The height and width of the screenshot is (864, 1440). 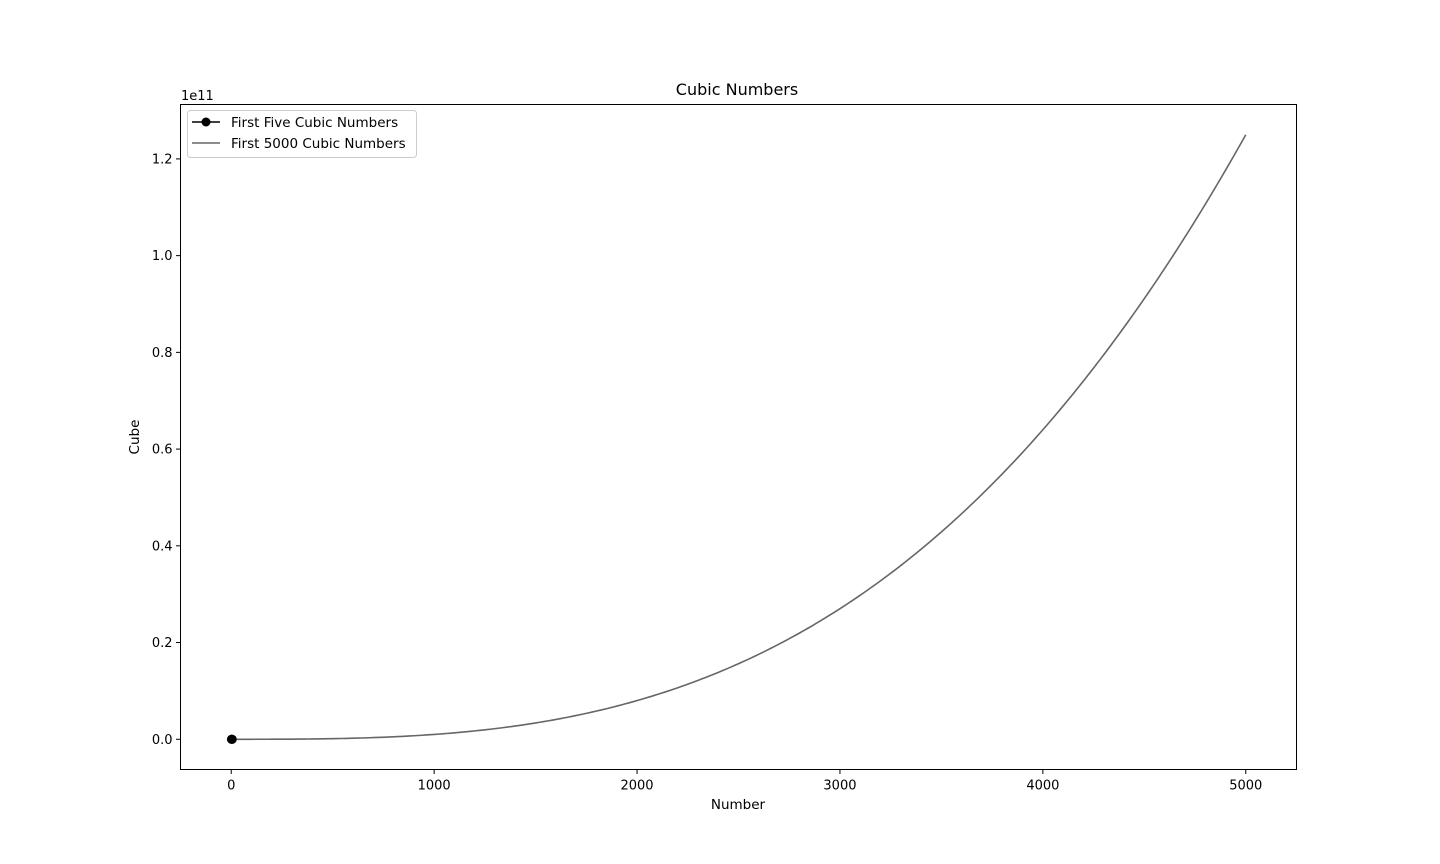 What do you see at coordinates (744, 781) in the screenshot?
I see `x-axis-ticks: 0 1000 2000 3000 4000 5000` at bounding box center [744, 781].